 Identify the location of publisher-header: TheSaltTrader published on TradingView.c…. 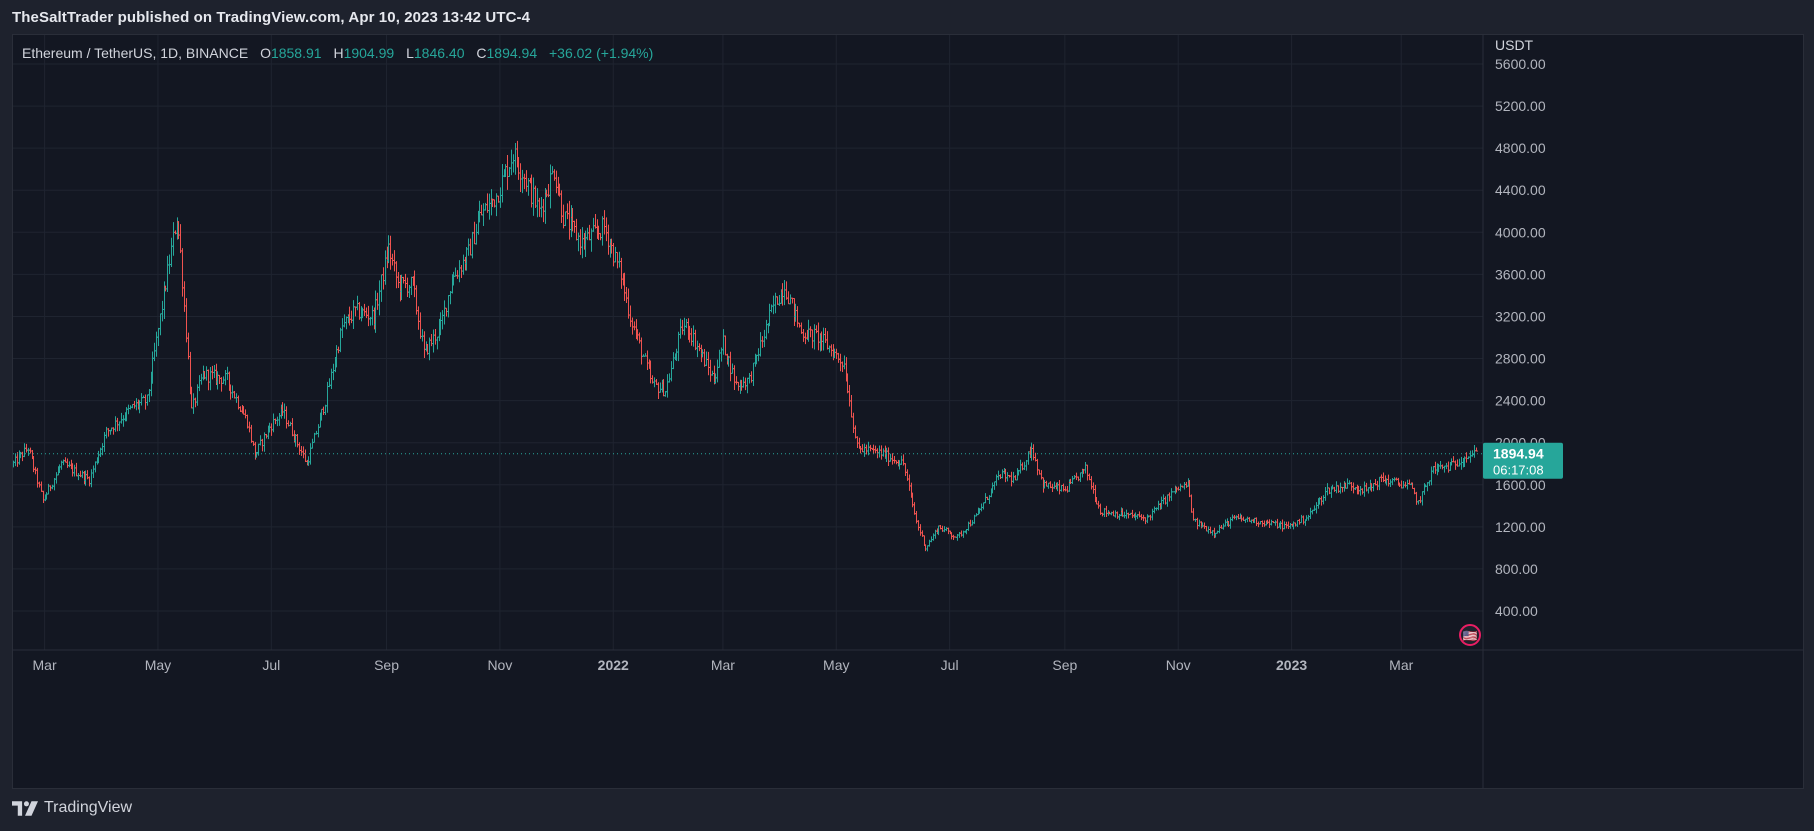
(271, 17).